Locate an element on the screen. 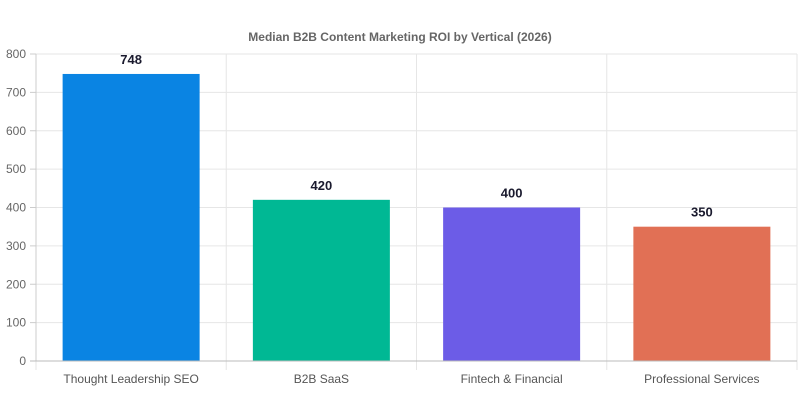 This screenshot has height=420, width=800. y-tick-label: 500 is located at coordinates (16, 169).